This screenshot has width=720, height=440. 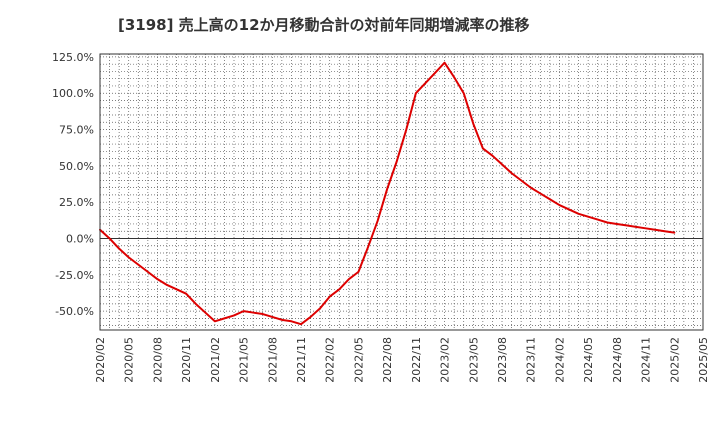 What do you see at coordinates (100, 360) in the screenshot?
I see `x-tick-label: 2020/02` at bounding box center [100, 360].